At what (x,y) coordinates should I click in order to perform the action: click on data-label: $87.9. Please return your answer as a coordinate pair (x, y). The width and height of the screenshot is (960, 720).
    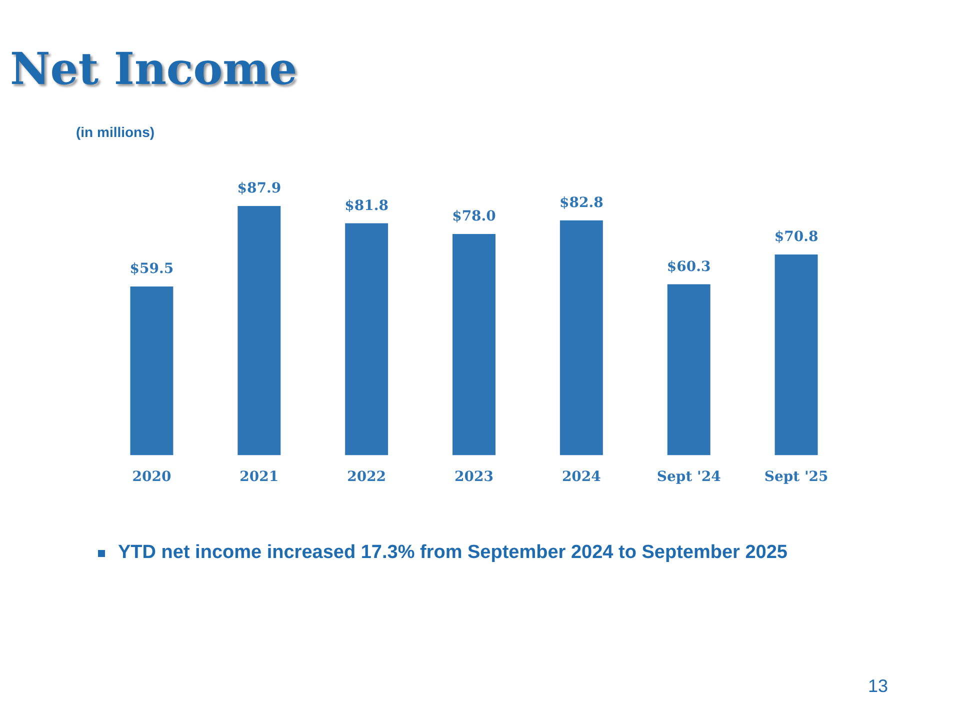
    Looking at the image, I should click on (259, 188).